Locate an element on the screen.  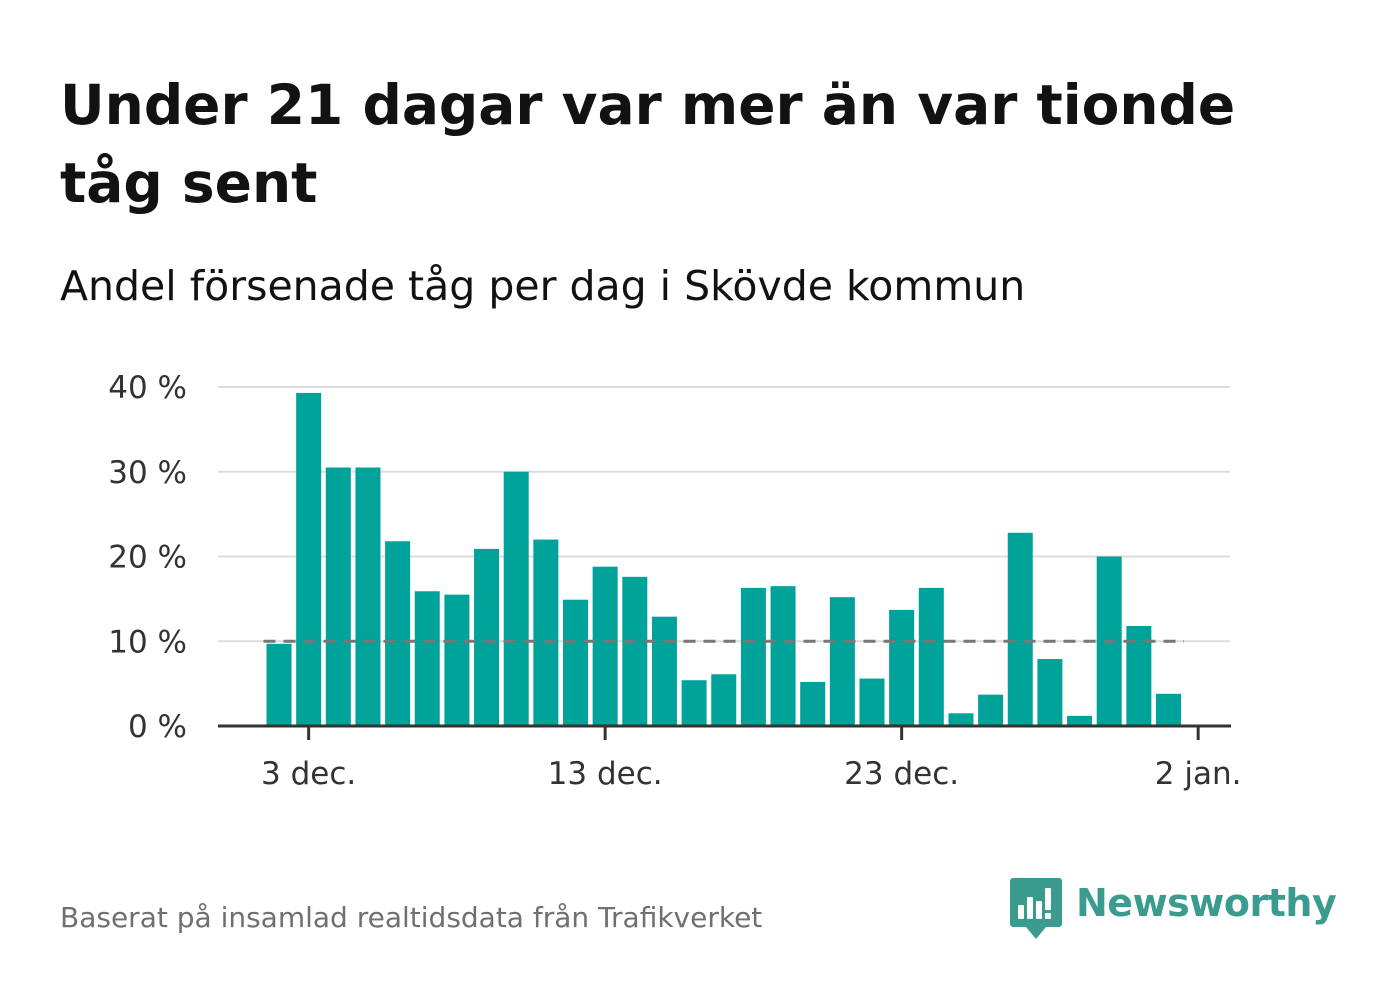
x-tick-label: 3 dec. is located at coordinates (308, 774).